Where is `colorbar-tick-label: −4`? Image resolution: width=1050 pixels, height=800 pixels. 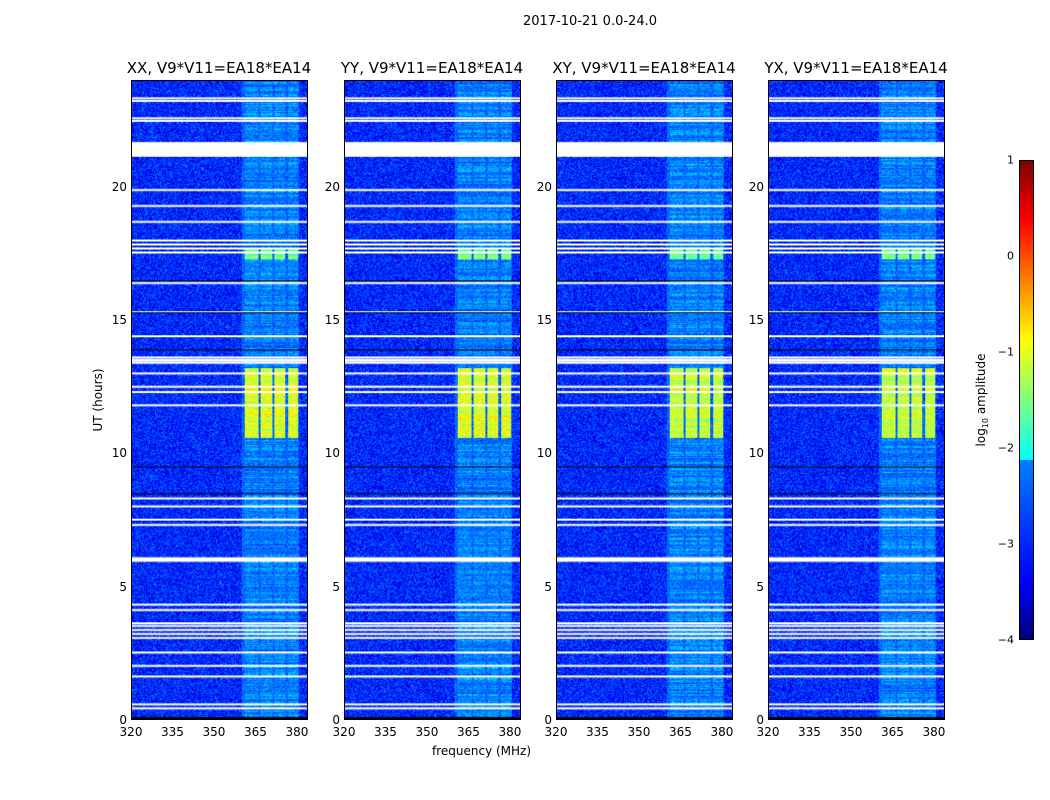 colorbar-tick-label: −4 is located at coordinates (1005, 640).